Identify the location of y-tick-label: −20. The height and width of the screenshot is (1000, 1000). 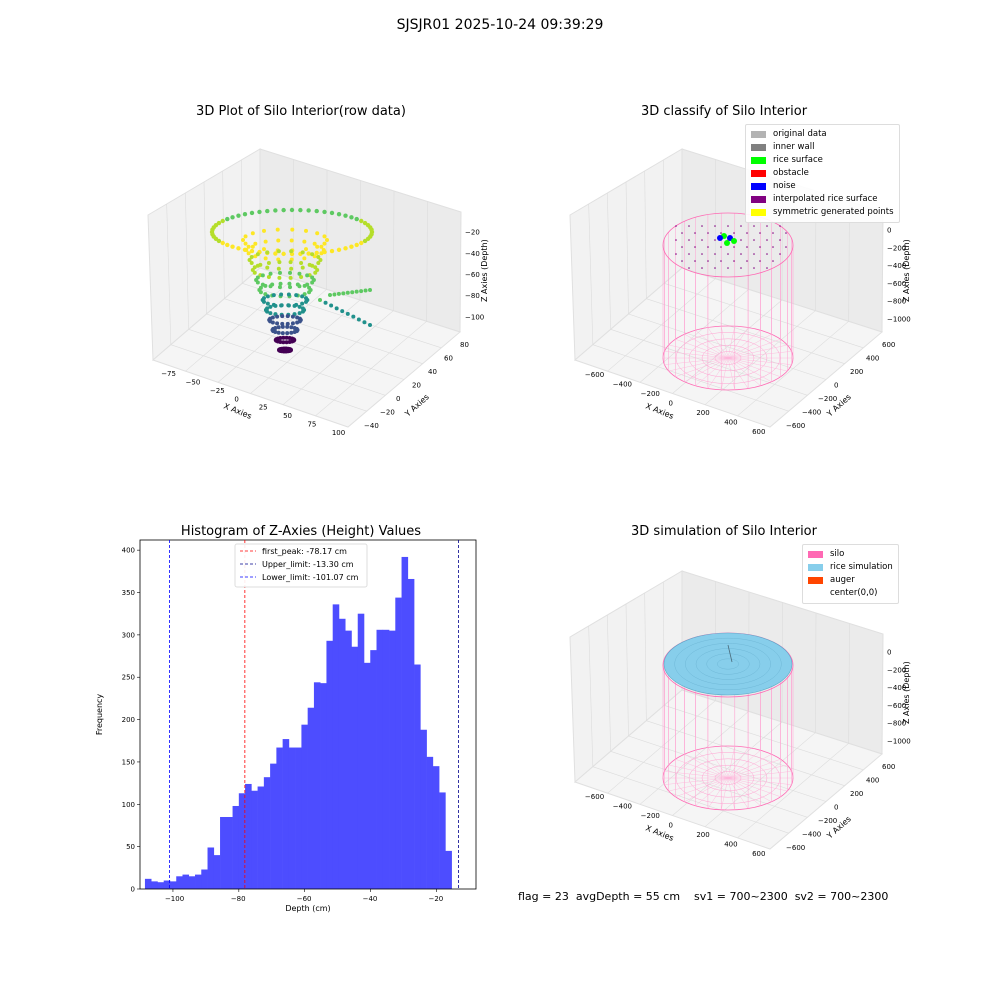
(387, 413).